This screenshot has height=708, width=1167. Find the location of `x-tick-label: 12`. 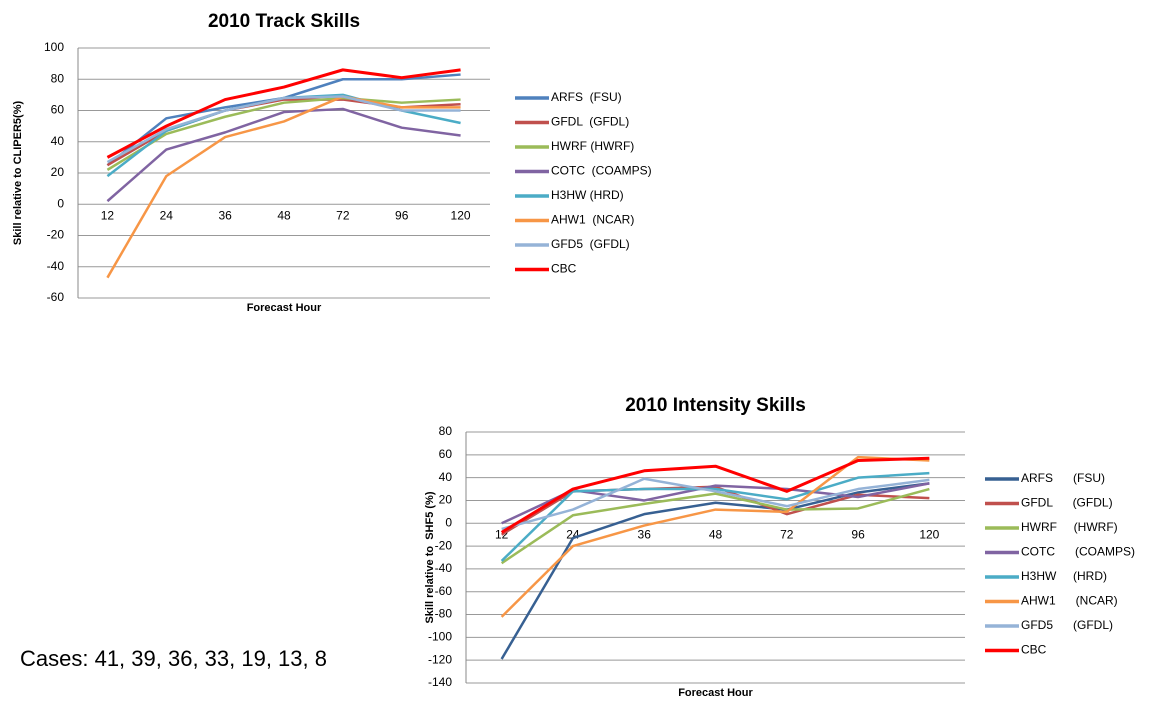

x-tick-label: 12 is located at coordinates (108, 215).